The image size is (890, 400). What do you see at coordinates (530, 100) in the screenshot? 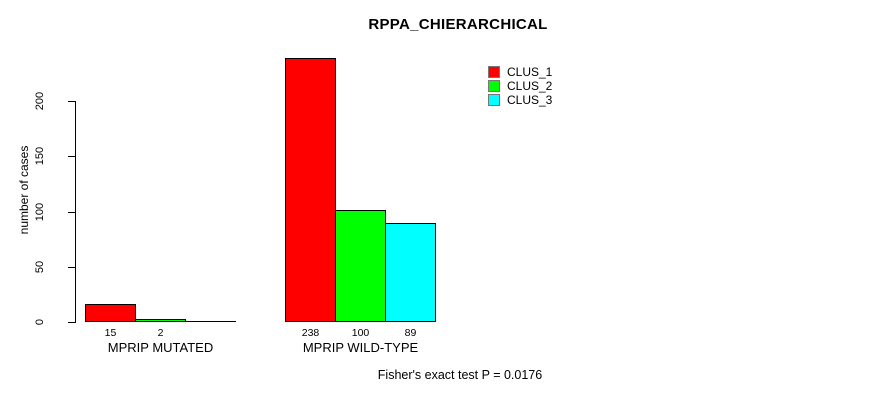
I see `legend-label: CLUS_3` at bounding box center [530, 100].